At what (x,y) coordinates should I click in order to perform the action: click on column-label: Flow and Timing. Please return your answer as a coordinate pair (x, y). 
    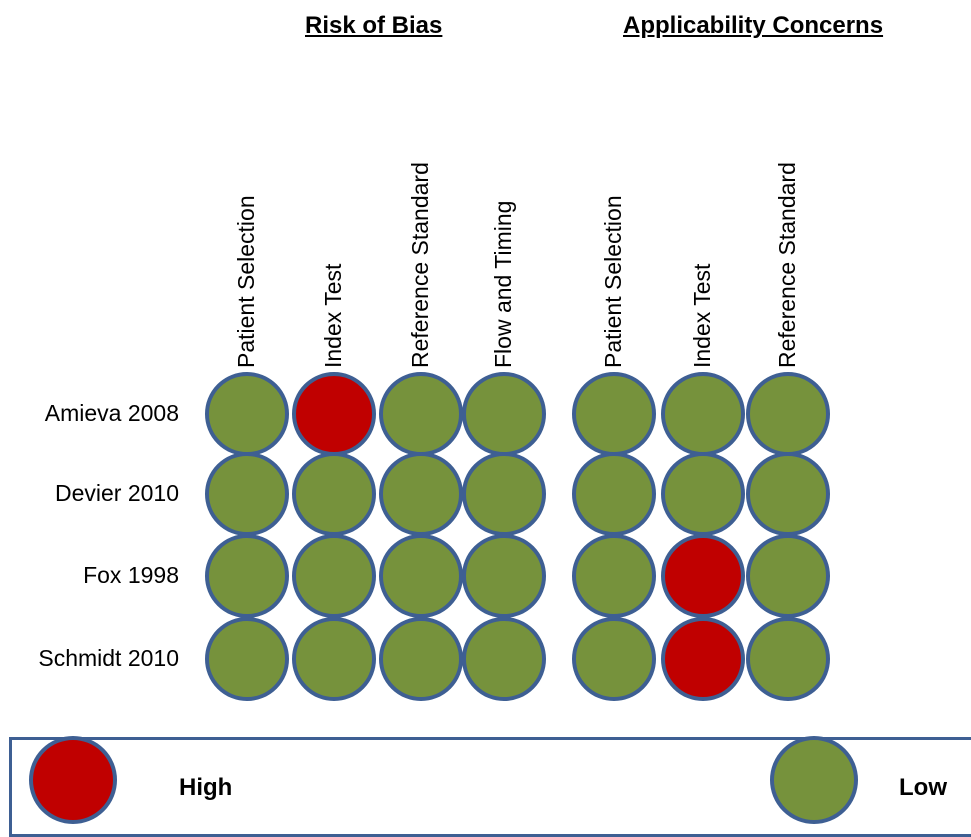
    Looking at the image, I should click on (503, 284).